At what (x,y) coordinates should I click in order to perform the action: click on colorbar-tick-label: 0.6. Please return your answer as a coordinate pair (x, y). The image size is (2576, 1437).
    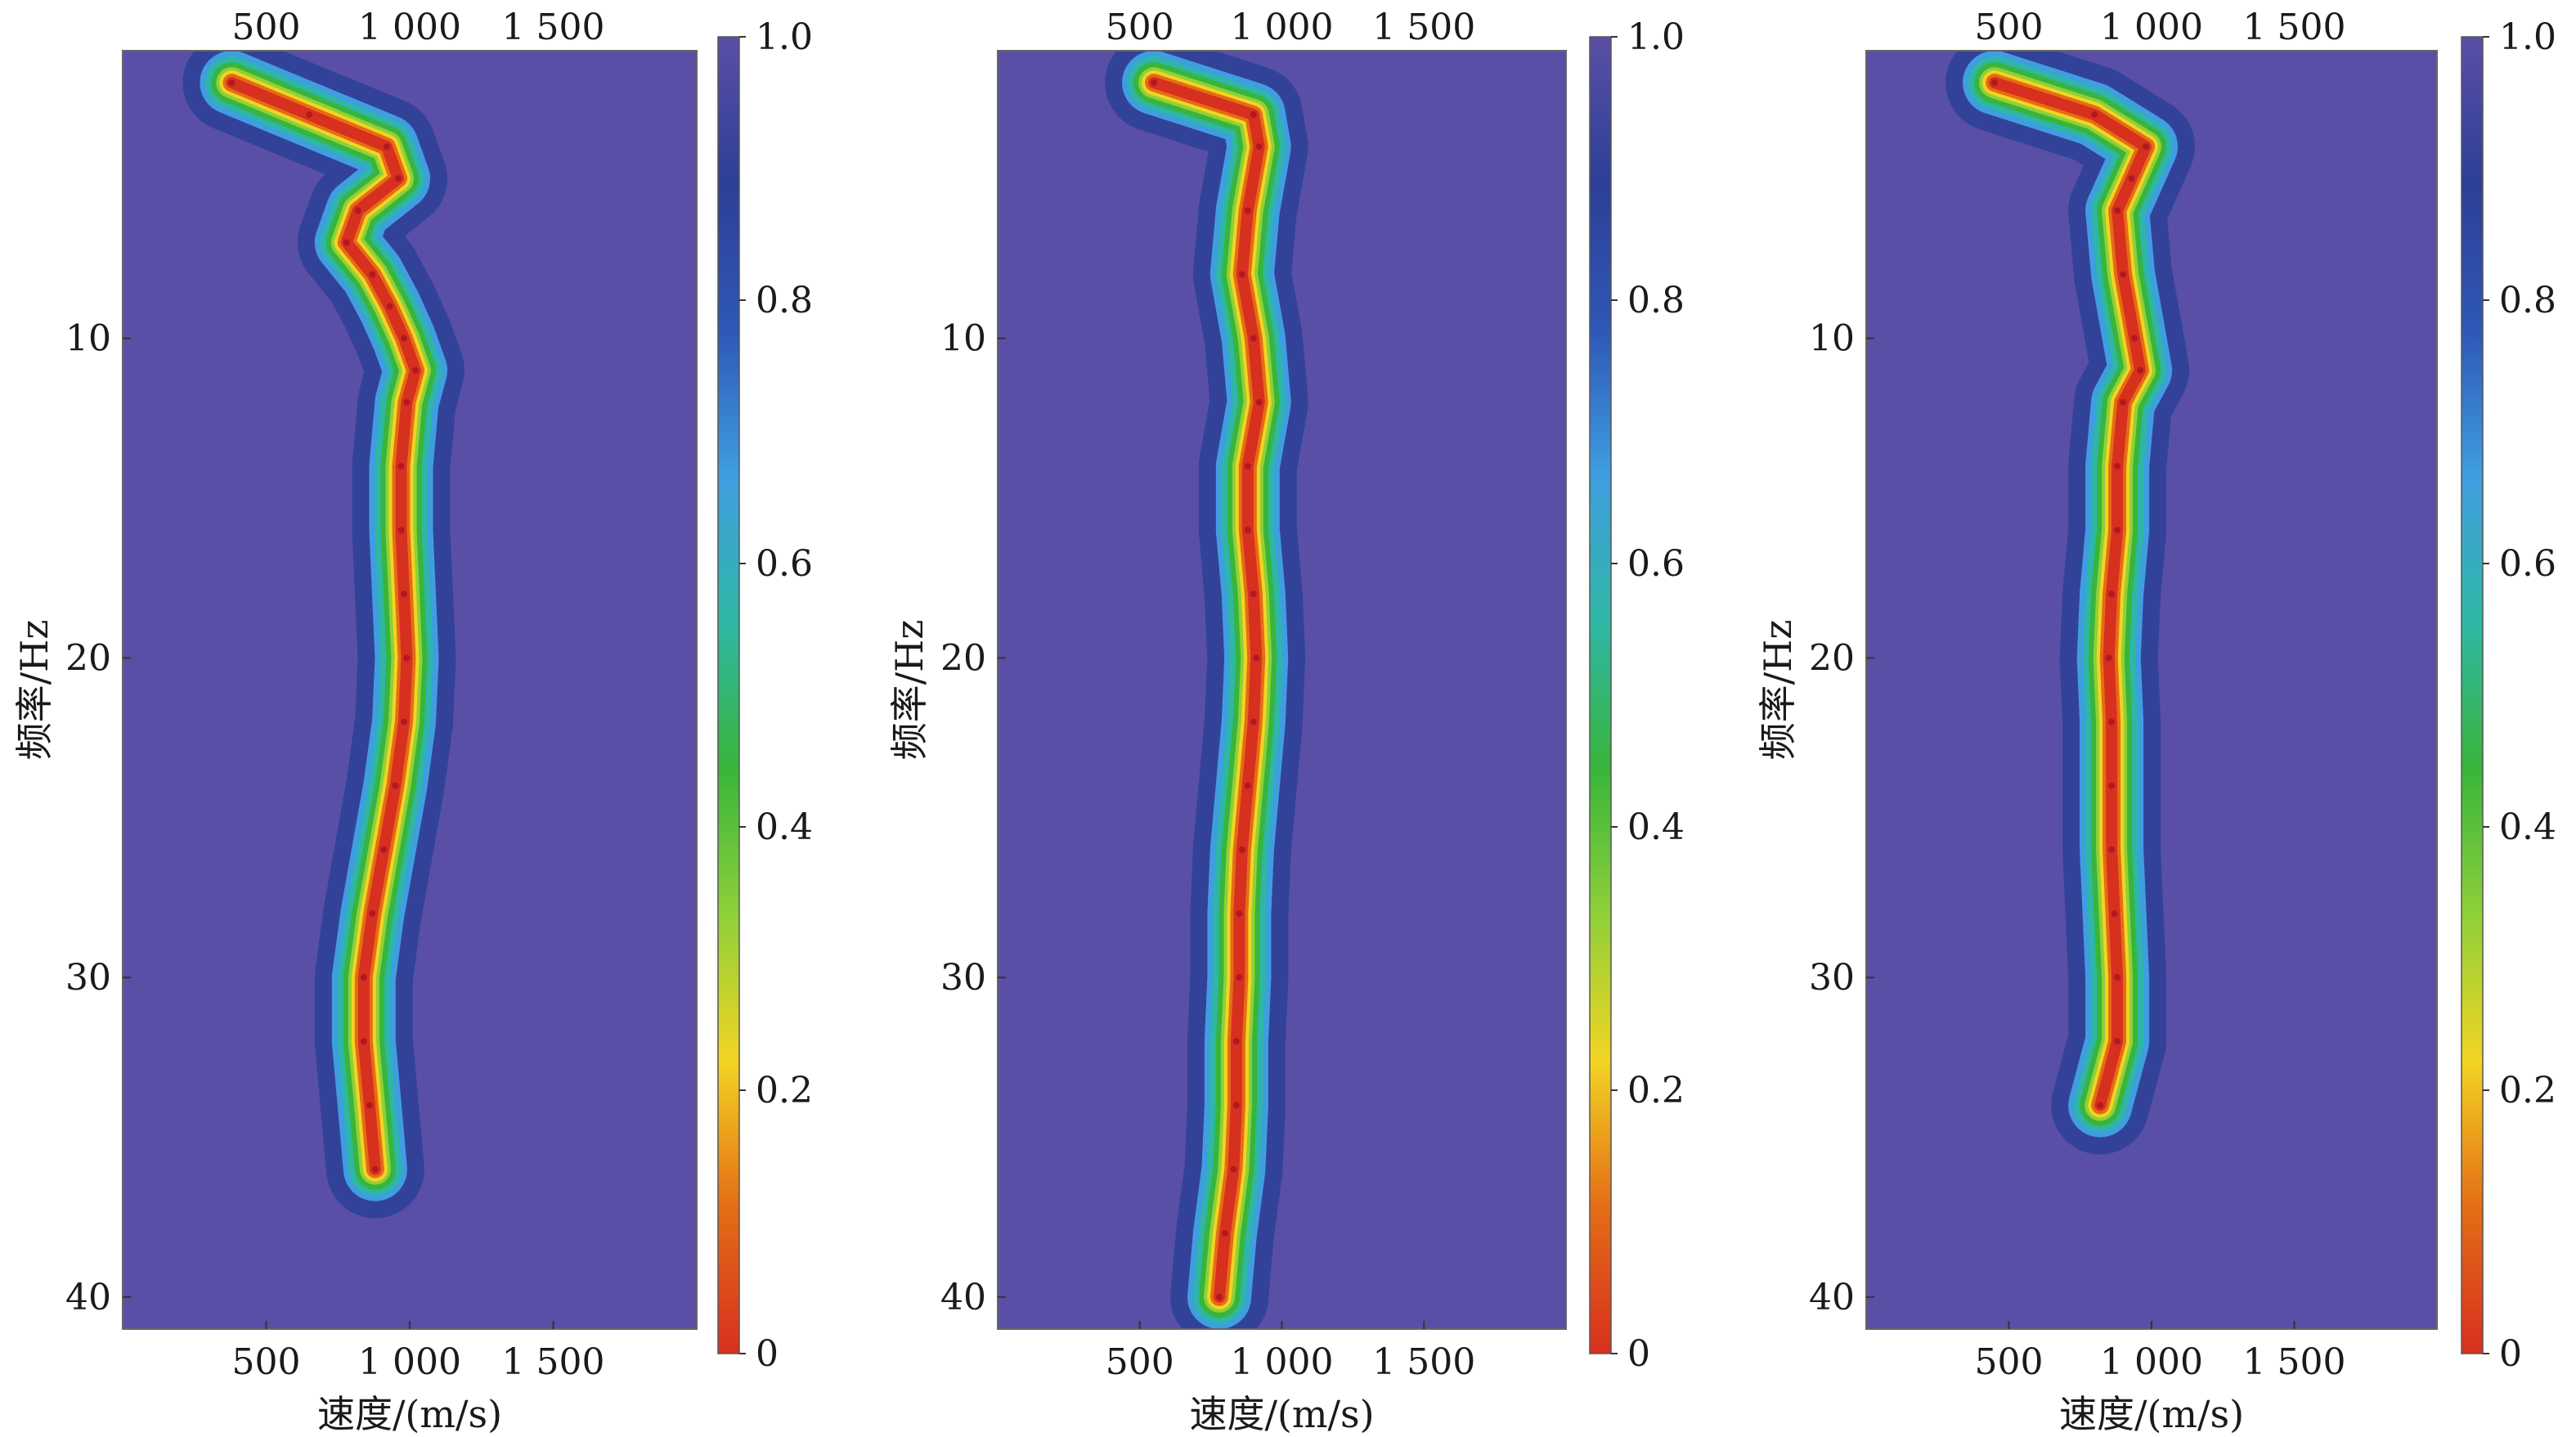
    Looking at the image, I should click on (784, 564).